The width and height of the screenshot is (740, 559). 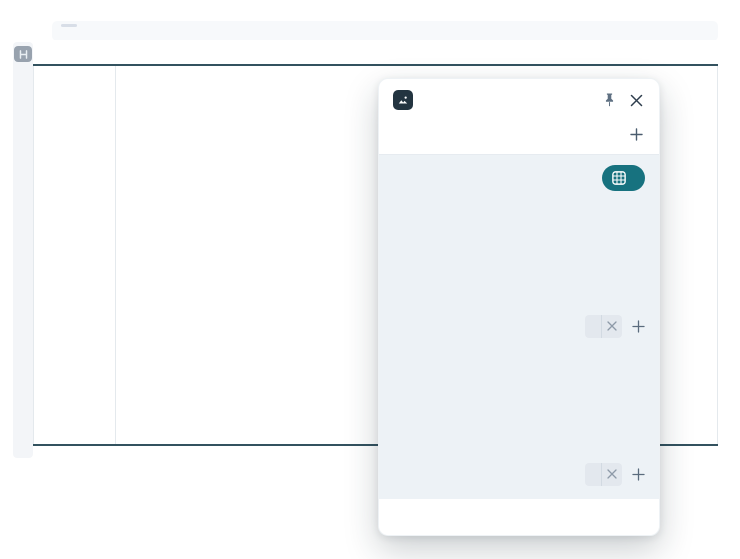 What do you see at coordinates (69, 25) in the screenshot?
I see `header-badge` at bounding box center [69, 25].